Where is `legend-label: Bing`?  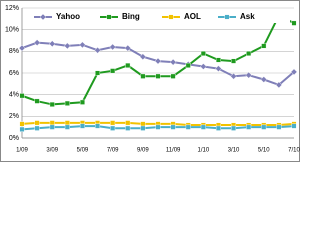 legend-label: Bing is located at coordinates (131, 16).